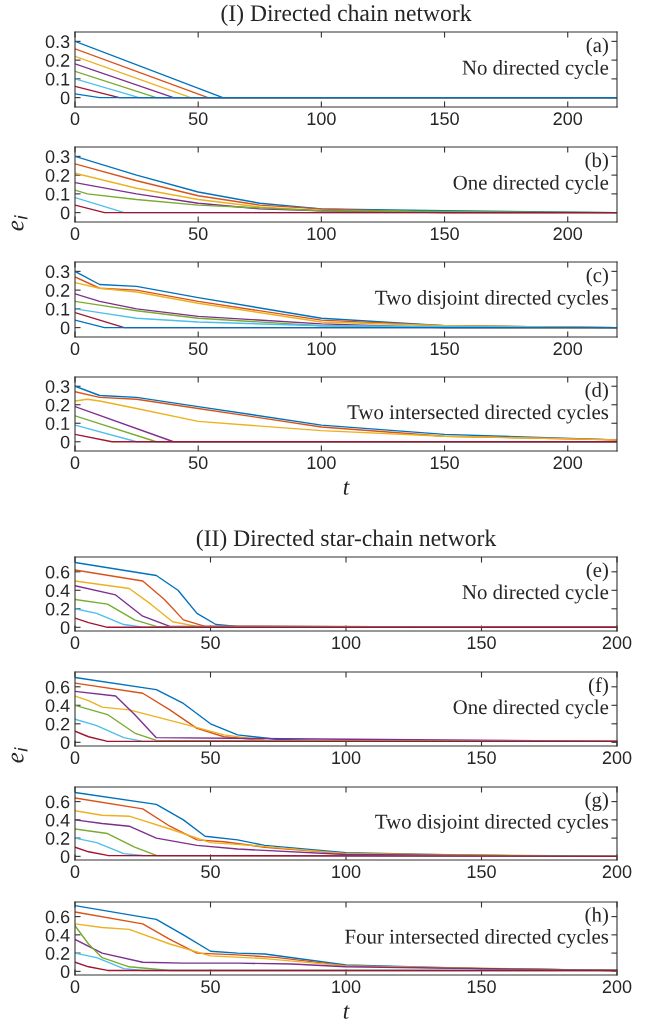 Image resolution: width=656 pixels, height=1033 pixels. Describe the element at coordinates (596, 392) in the screenshot. I see `annotation: (d)` at that location.